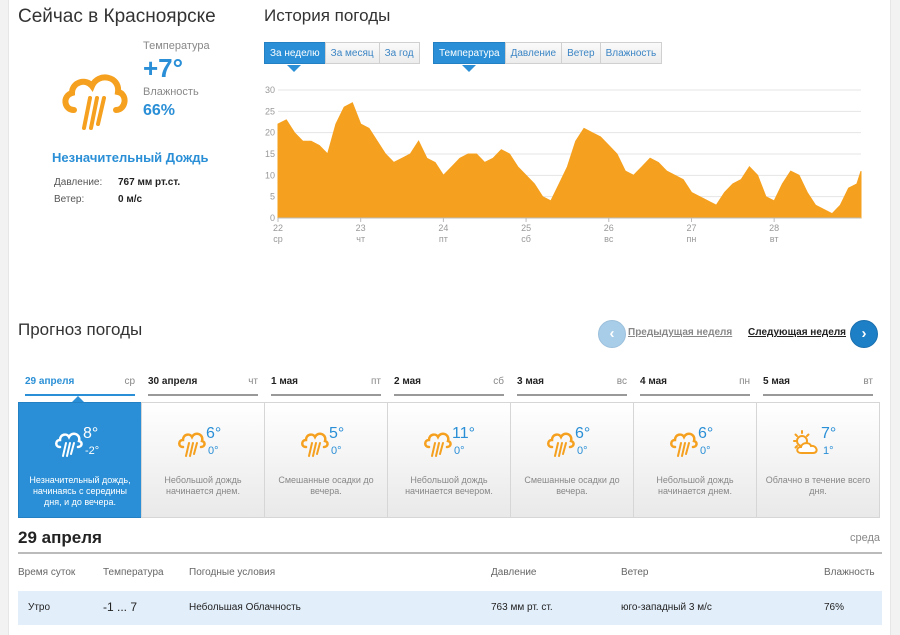  Describe the element at coordinates (533, 53) in the screenshot. I see `metric-pressure-button: Давление` at that location.